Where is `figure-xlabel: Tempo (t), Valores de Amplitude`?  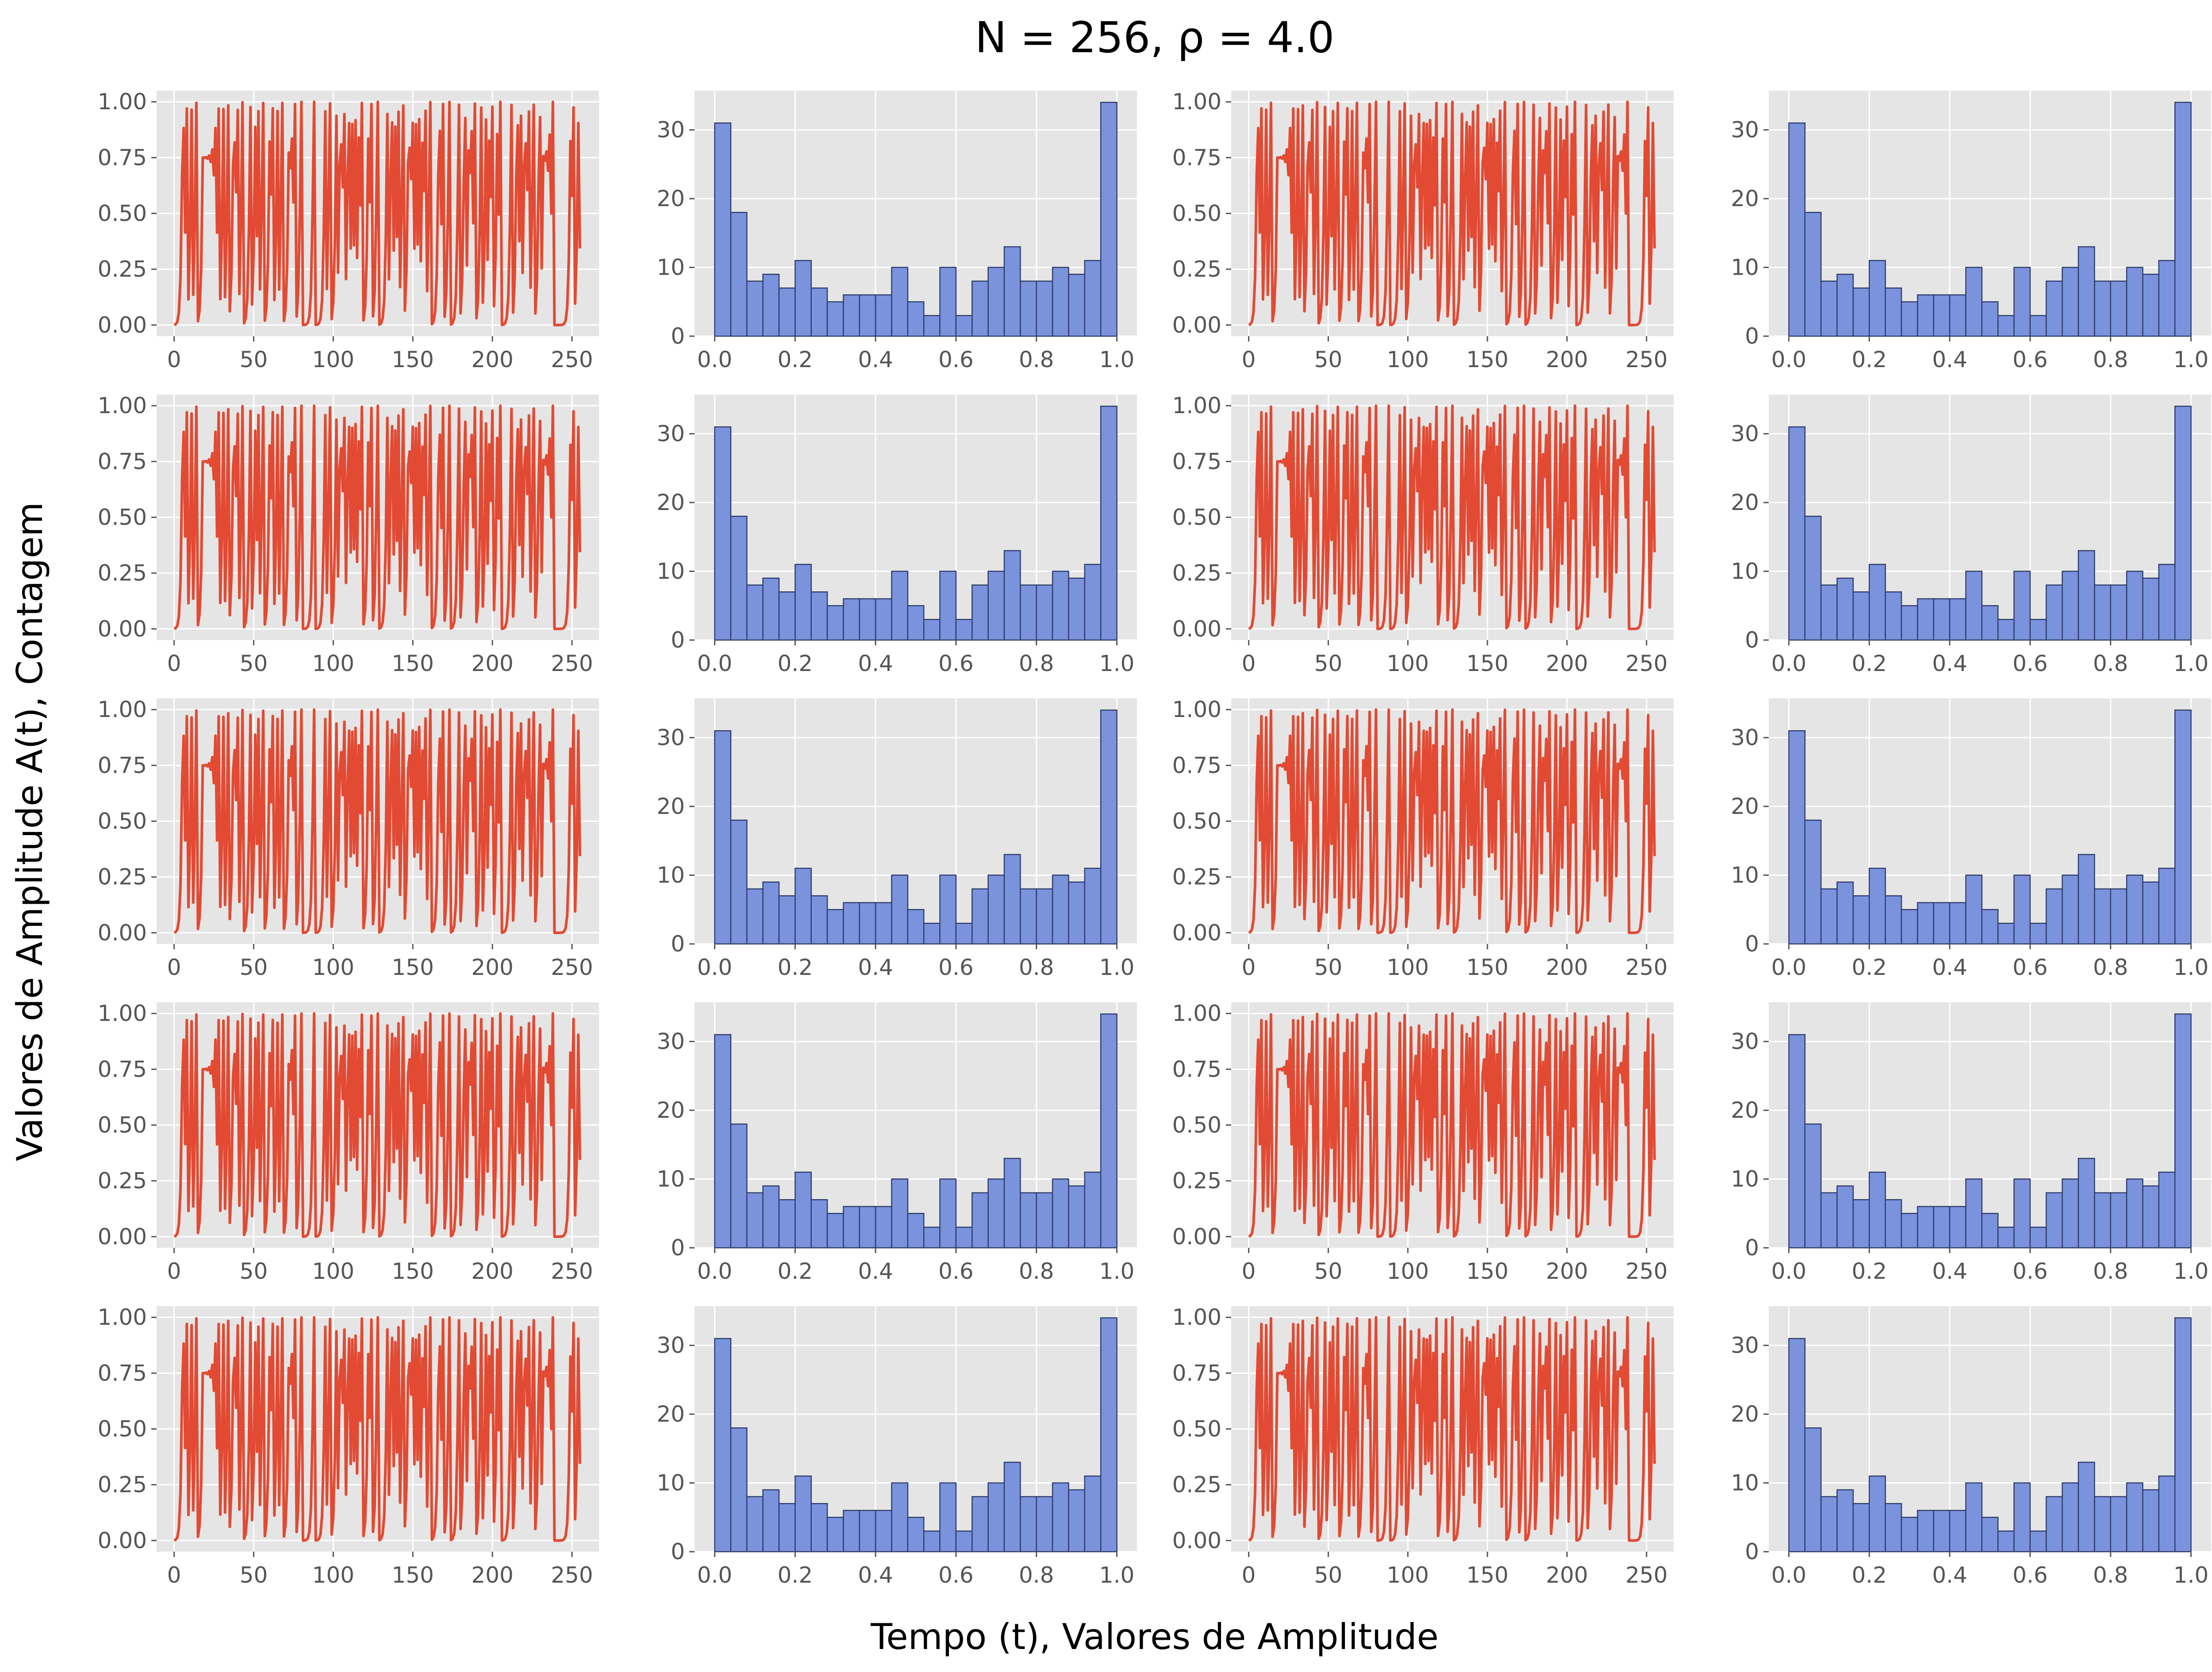 figure-xlabel: Tempo (t), Valores de Amplitude is located at coordinates (1155, 1636).